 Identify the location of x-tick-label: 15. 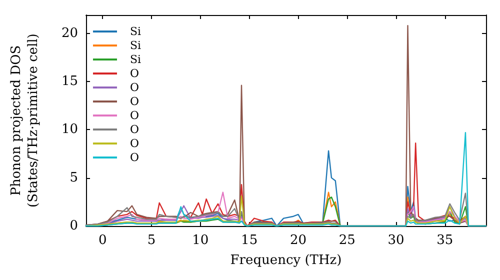
(249, 240).